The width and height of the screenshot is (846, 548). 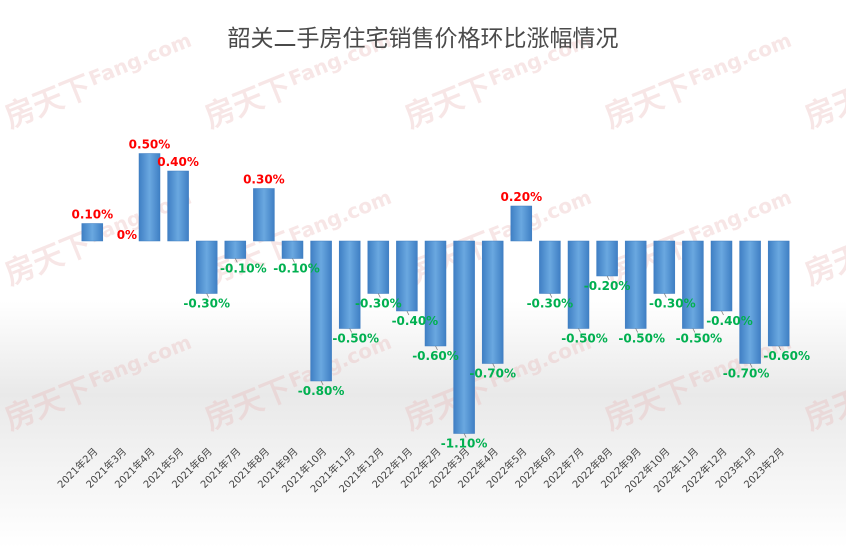 What do you see at coordinates (423, 39) in the screenshot?
I see `chart-title: 韶关二手房住宅销售价格环比涨幅情况` at bounding box center [423, 39].